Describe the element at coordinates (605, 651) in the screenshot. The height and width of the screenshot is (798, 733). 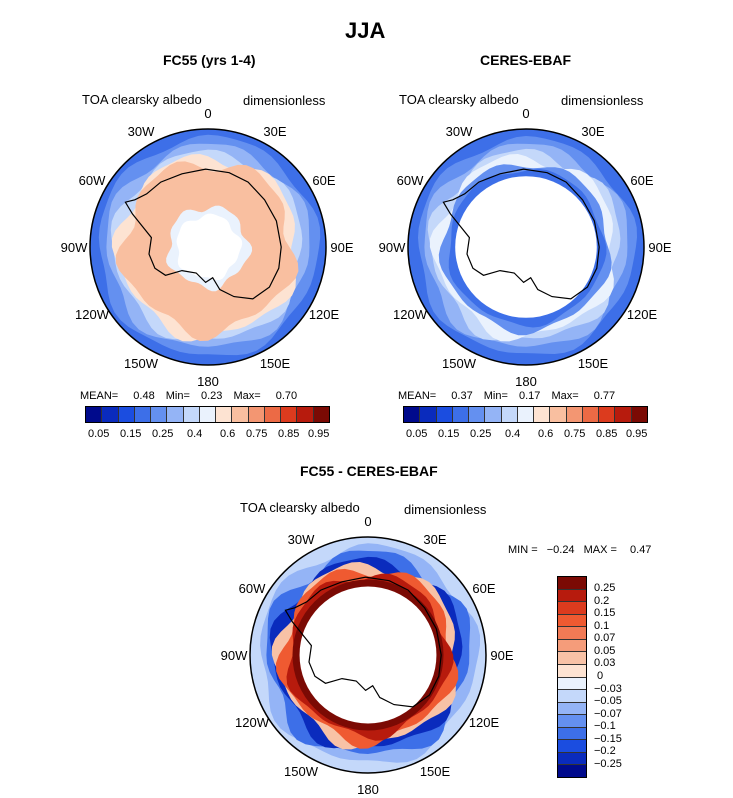
I see `colorbar-diff-tick: 0.05` at that location.